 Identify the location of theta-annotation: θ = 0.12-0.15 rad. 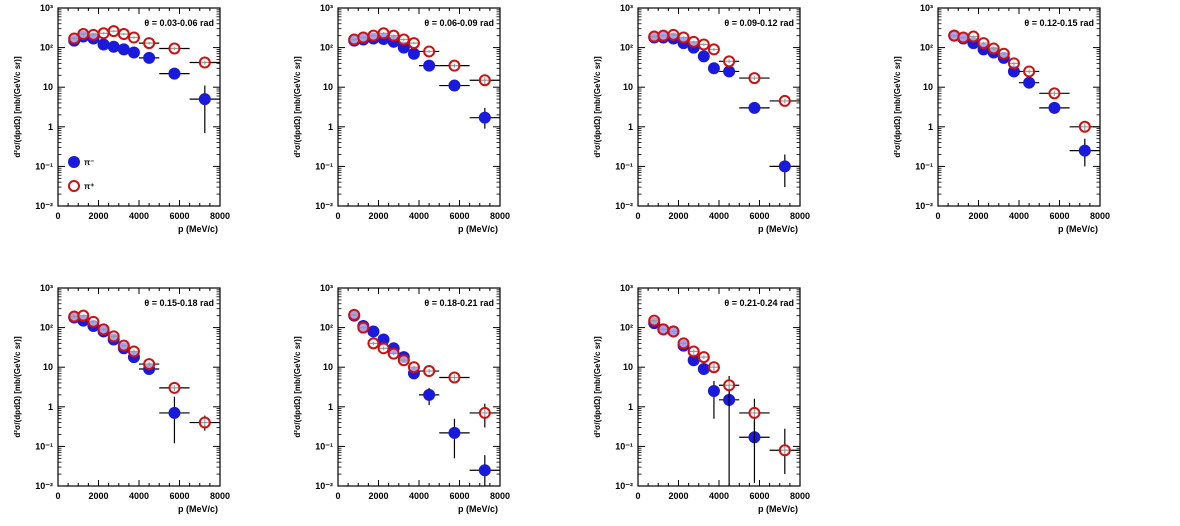
(1059, 23).